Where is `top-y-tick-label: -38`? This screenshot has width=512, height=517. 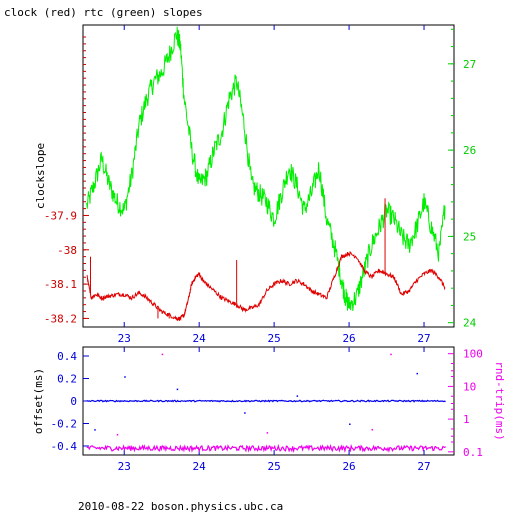
top-y-tick-label: -38 is located at coordinates (67, 250).